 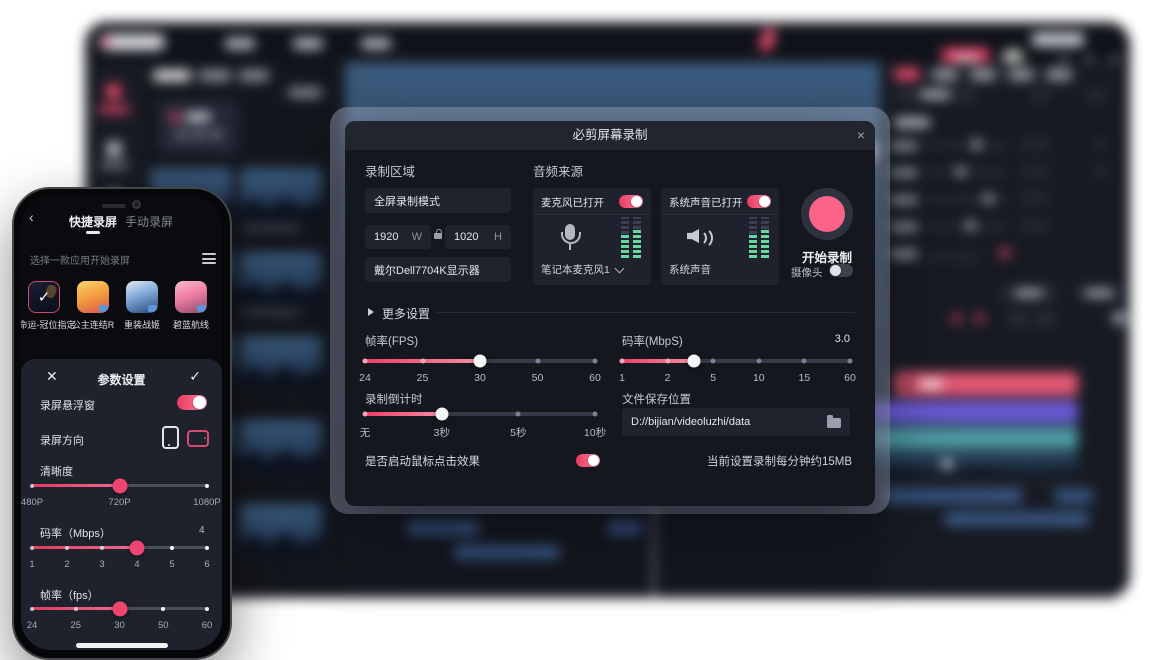 What do you see at coordinates (192, 402) in the screenshot?
I see `float-window-toggle` at bounding box center [192, 402].